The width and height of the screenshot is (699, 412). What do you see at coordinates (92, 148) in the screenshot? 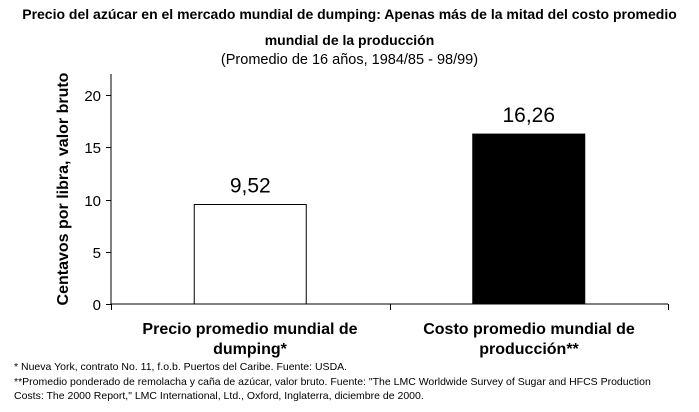
I see `y-tick-label: 15` at bounding box center [92, 148].